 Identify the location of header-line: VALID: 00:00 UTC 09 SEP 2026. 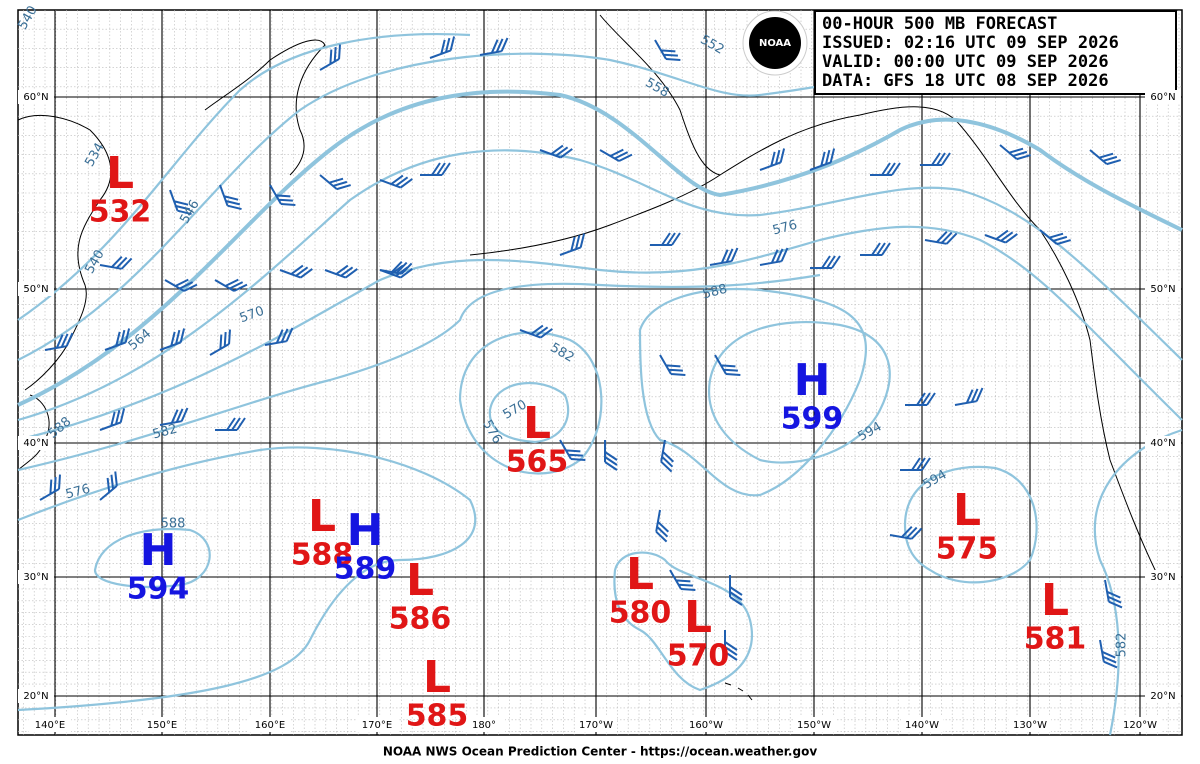
(965, 62).